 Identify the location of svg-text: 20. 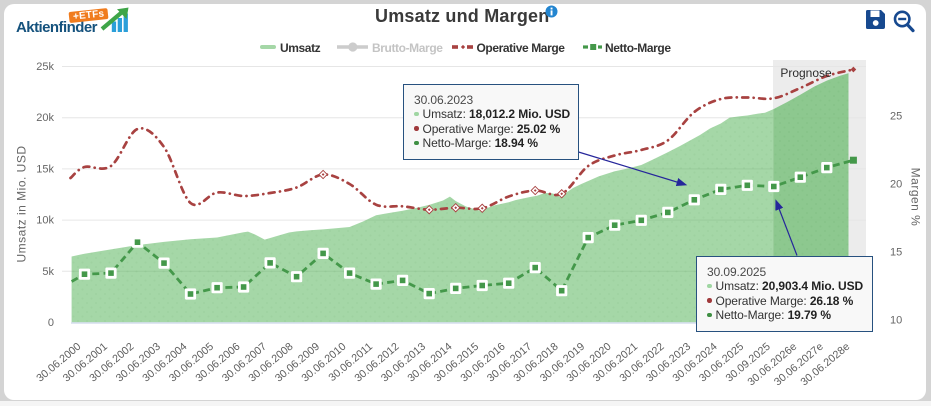
(896, 185).